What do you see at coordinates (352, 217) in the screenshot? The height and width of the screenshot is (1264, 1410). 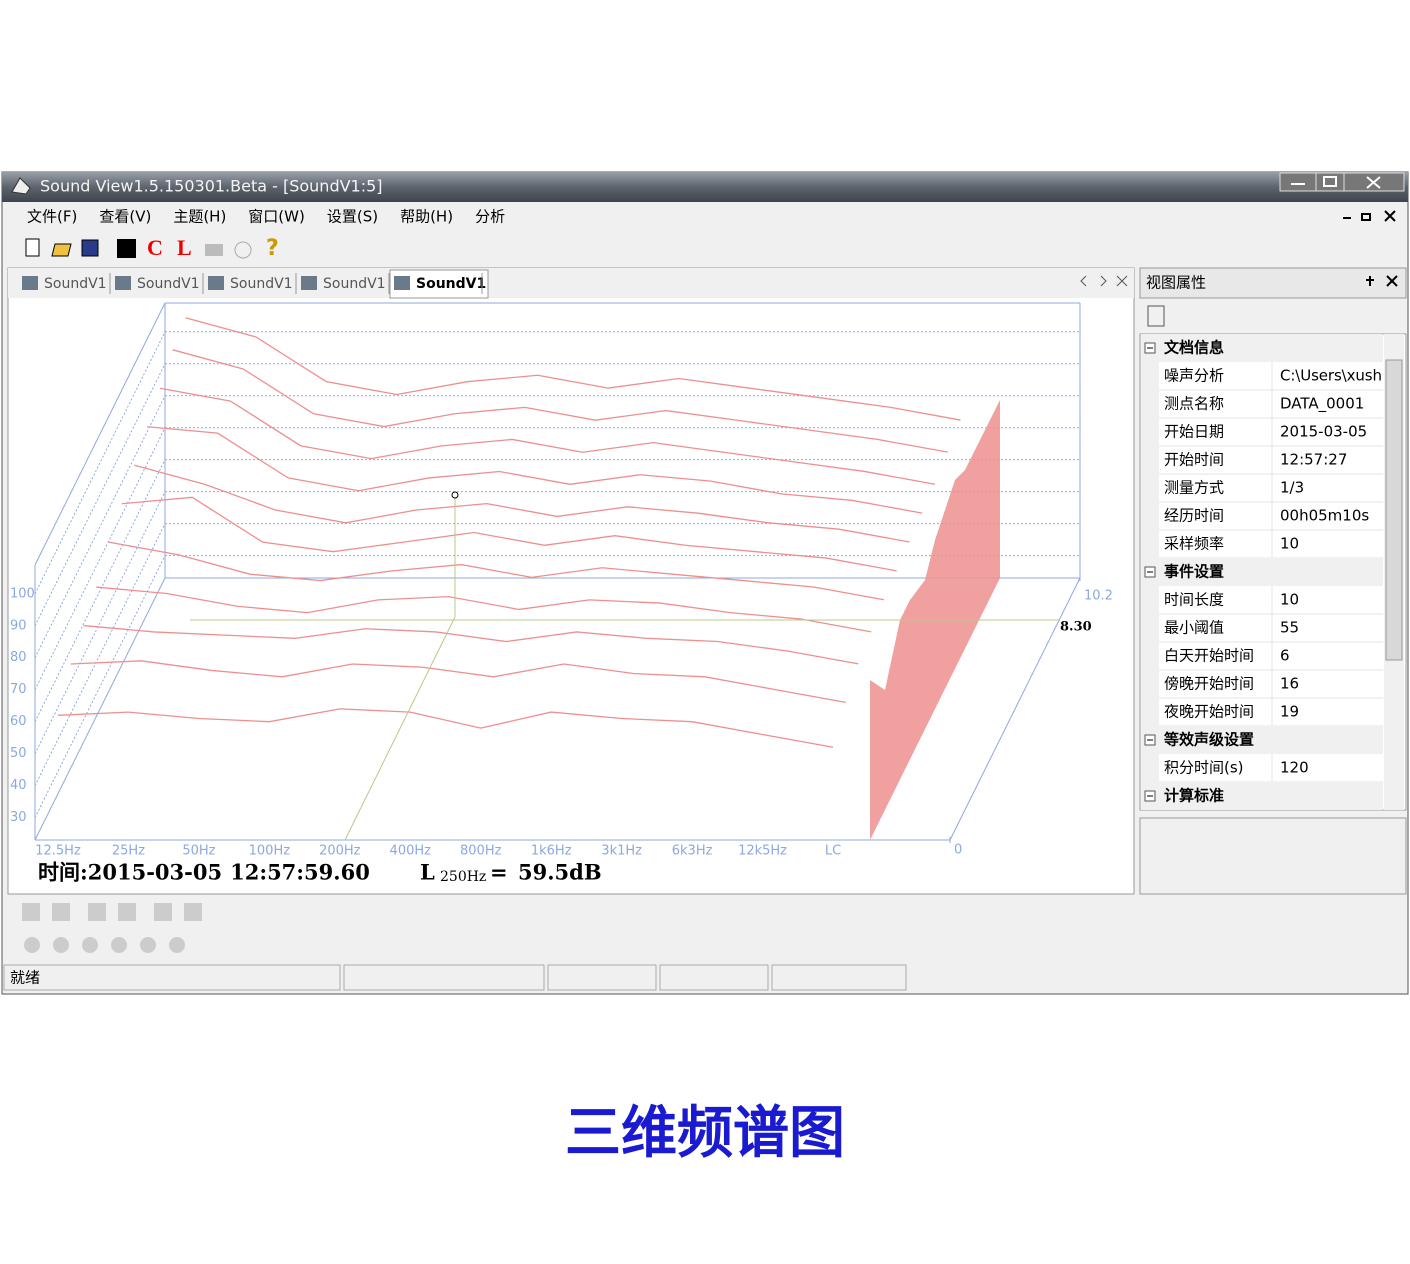 I see `menu-item: 设置(S)` at bounding box center [352, 217].